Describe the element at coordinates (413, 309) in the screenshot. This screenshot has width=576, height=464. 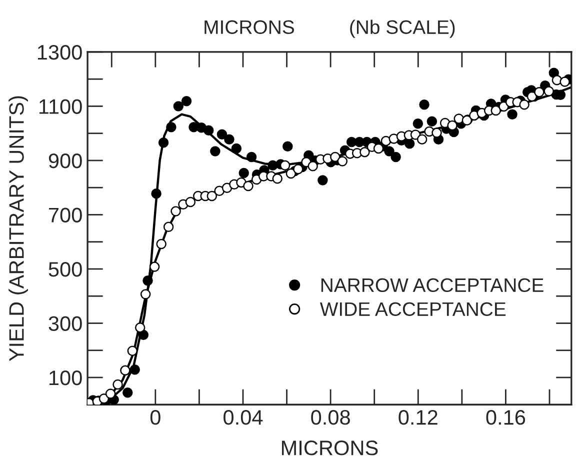
I see `legend-label: WIDE ACCEPTANCE` at that location.